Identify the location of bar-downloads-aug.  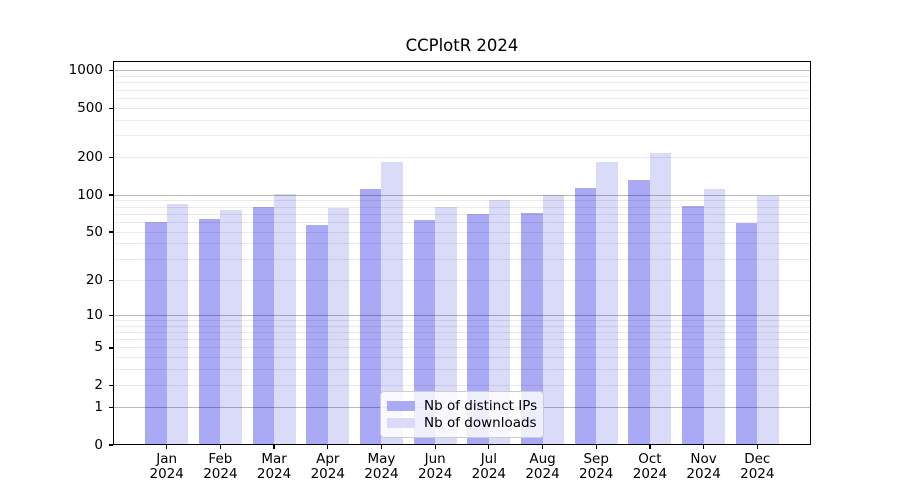
(553, 320).